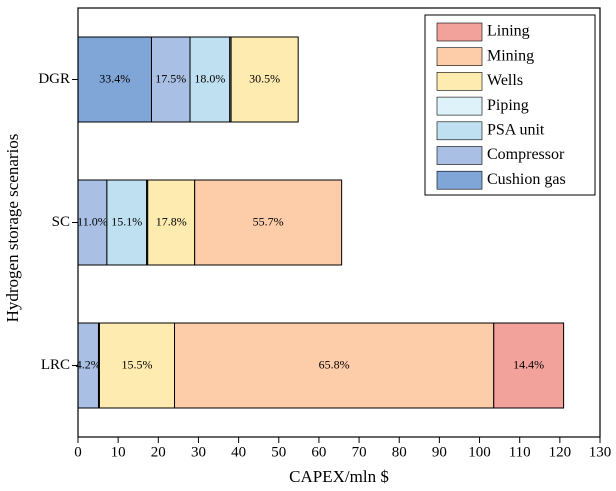 This screenshot has width=616, height=491. I want to click on x-tick-label: 90, so click(439, 452).